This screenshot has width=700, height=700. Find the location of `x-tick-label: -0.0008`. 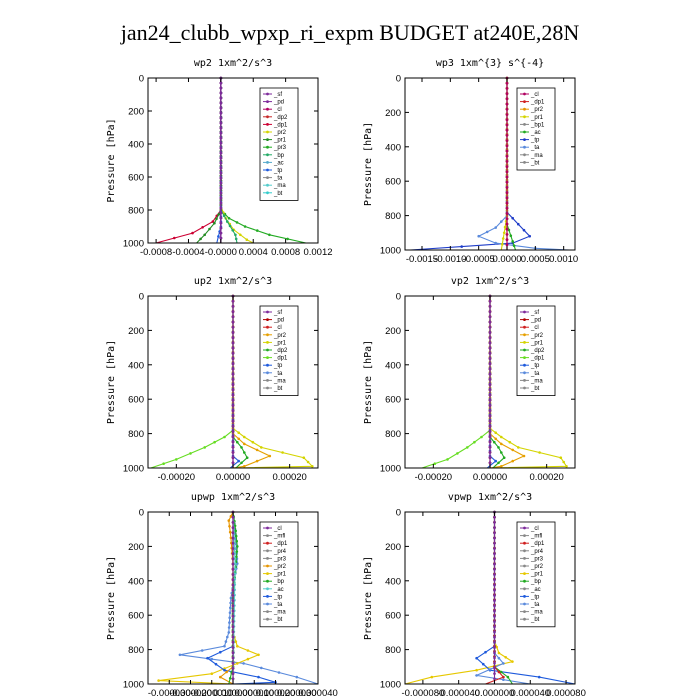

x-tick-label: -0.0008 is located at coordinates (156, 252).